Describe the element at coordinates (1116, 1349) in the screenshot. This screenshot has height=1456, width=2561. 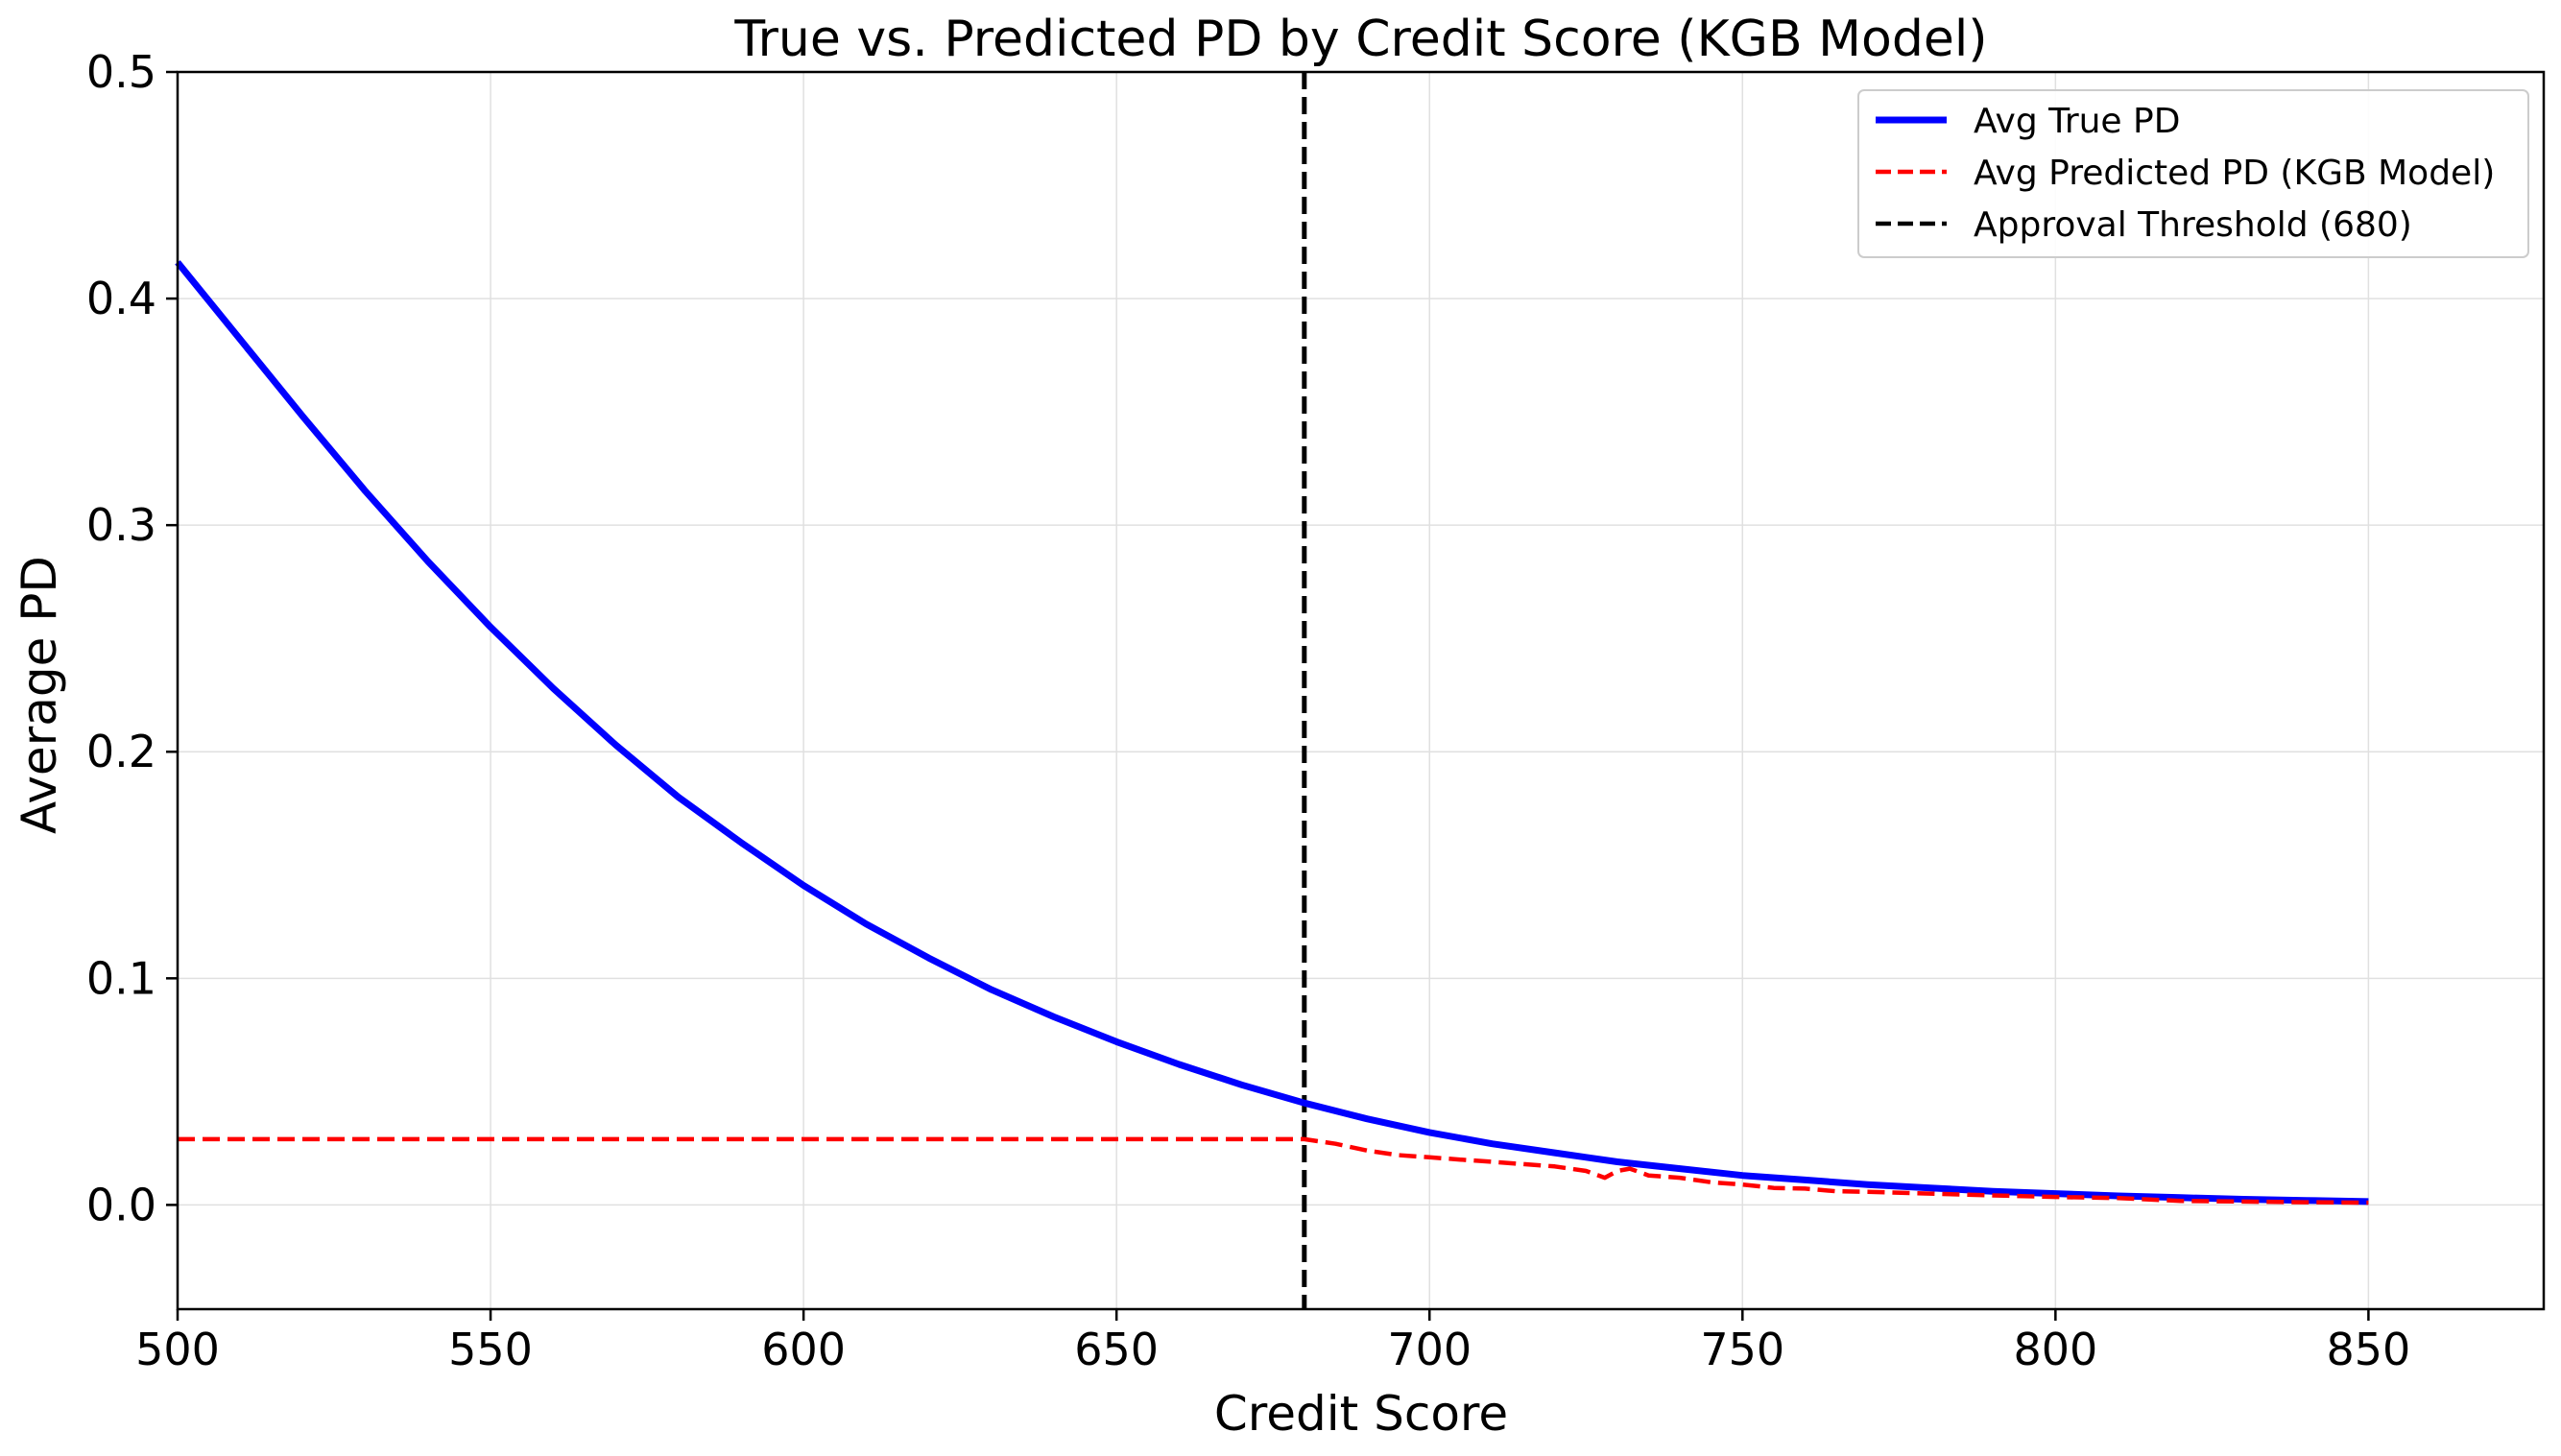
I see `x-tick-label: 650` at that location.